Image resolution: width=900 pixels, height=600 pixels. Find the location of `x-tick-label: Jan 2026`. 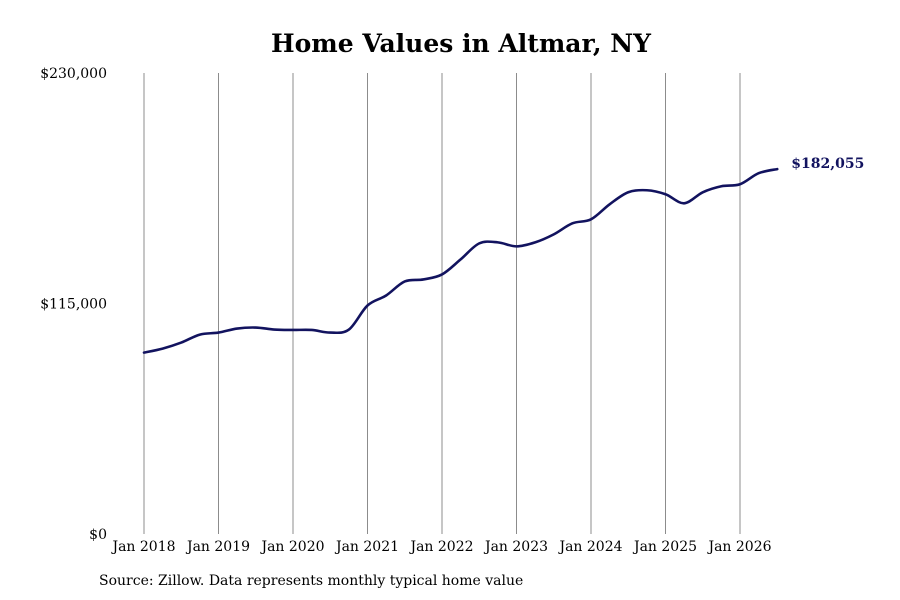

x-tick-label: Jan 2026 is located at coordinates (738, 547).